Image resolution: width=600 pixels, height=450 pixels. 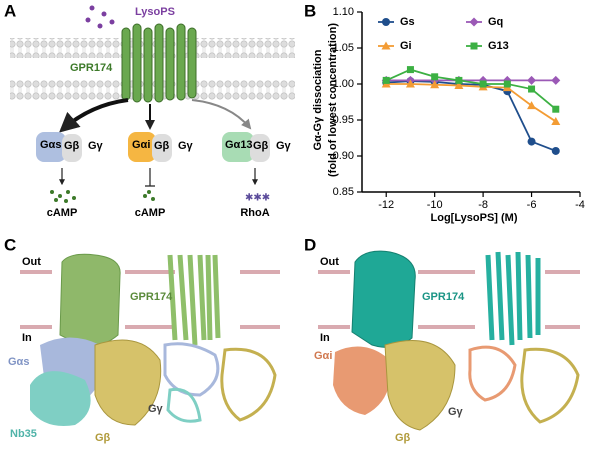 What do you see at coordinates (343, 120) in the screenshot?
I see `y-tick-label: 0.95` at bounding box center [343, 120].